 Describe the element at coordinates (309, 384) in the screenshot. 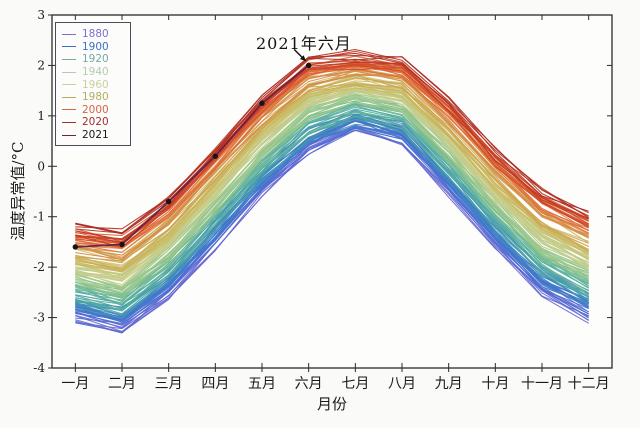

I see `x-tick-label: 六月` at that location.